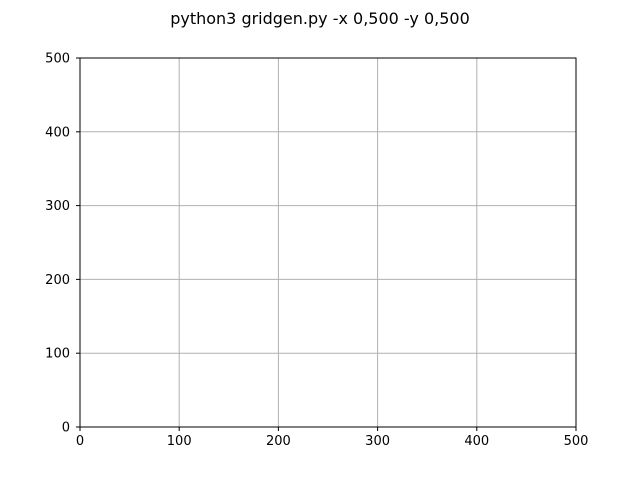  What do you see at coordinates (66, 428) in the screenshot?
I see `y-tick-label: 0` at bounding box center [66, 428].